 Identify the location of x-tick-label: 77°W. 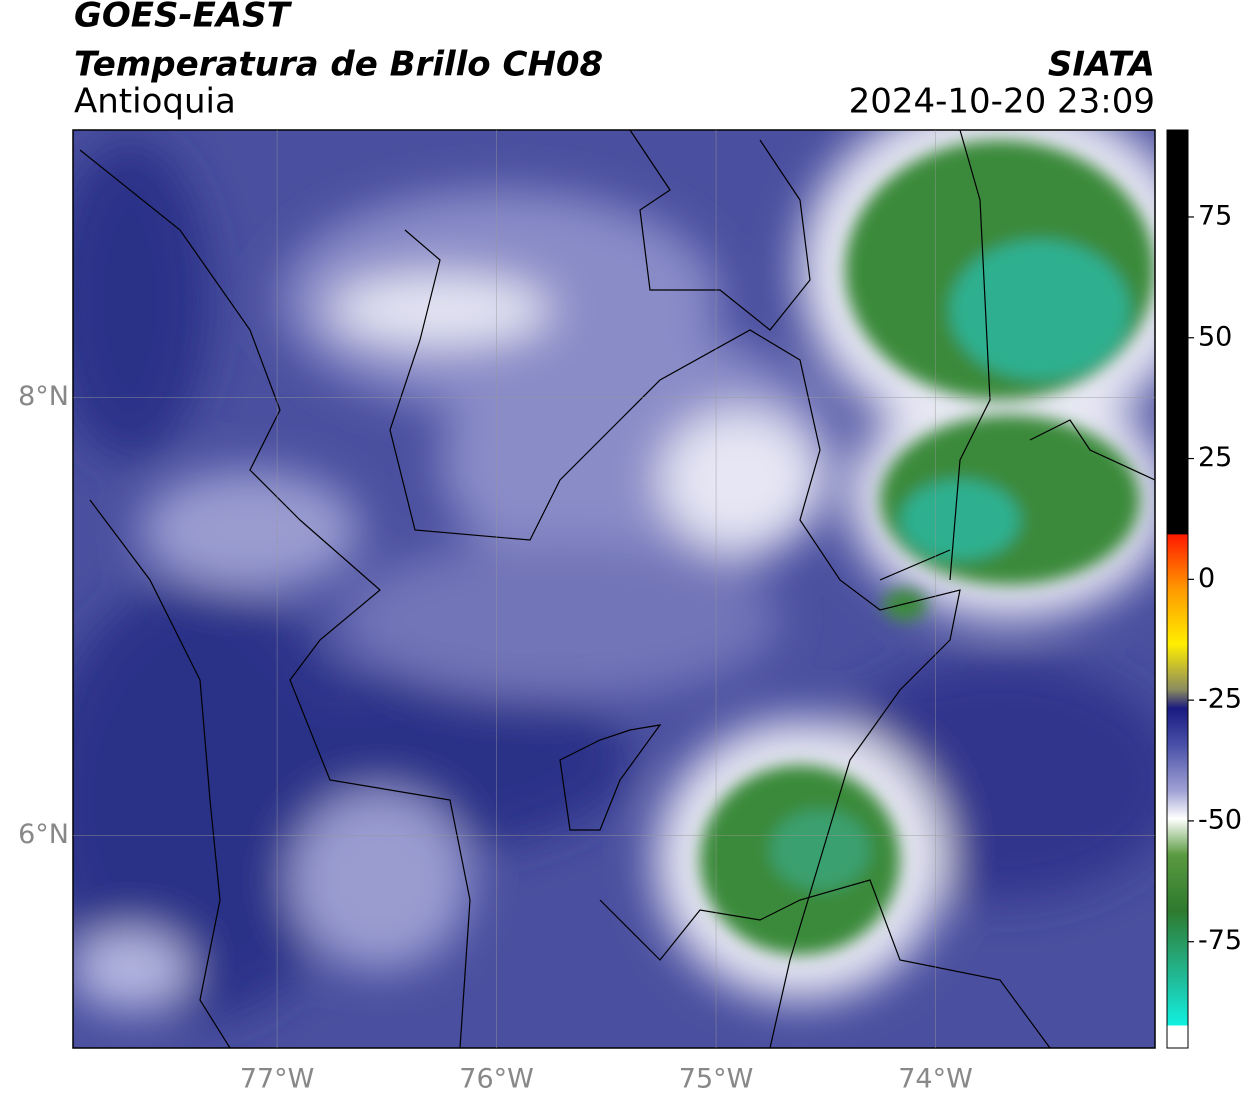
(277, 1079).